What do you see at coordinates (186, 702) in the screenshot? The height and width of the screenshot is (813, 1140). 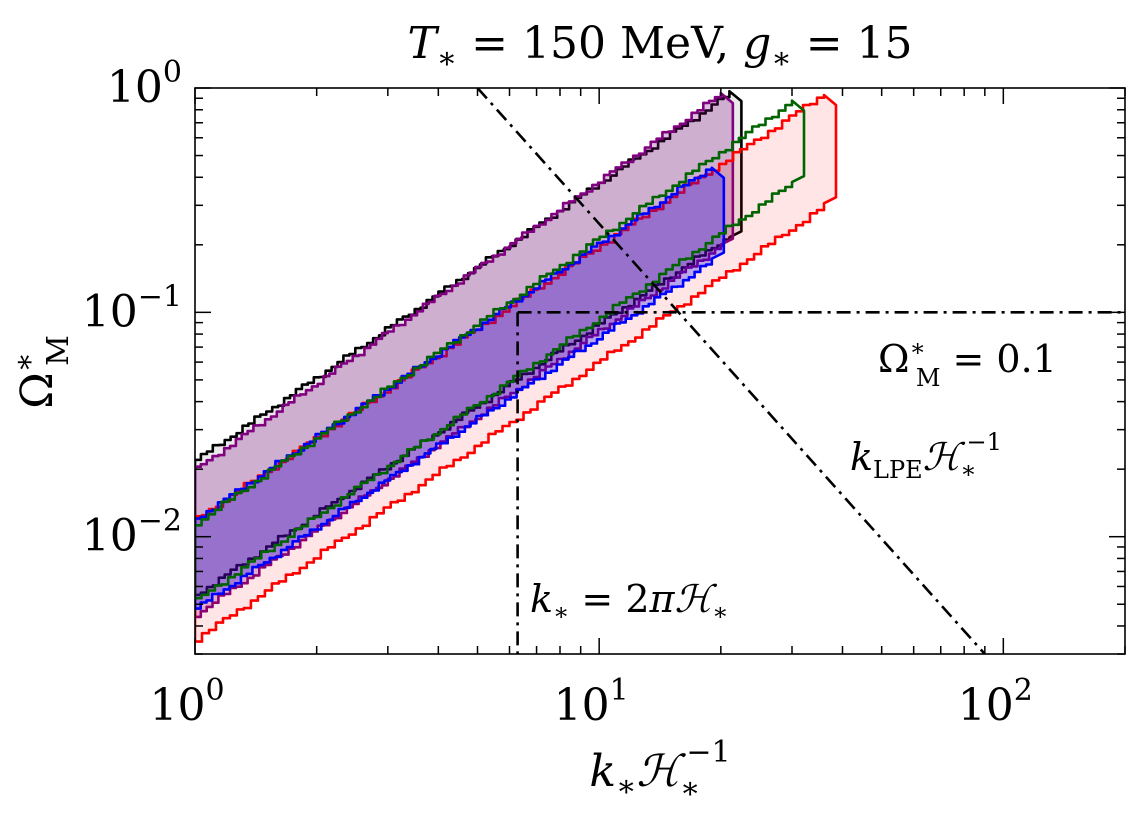 I see `x-tick-label: 10⁰` at bounding box center [186, 702].